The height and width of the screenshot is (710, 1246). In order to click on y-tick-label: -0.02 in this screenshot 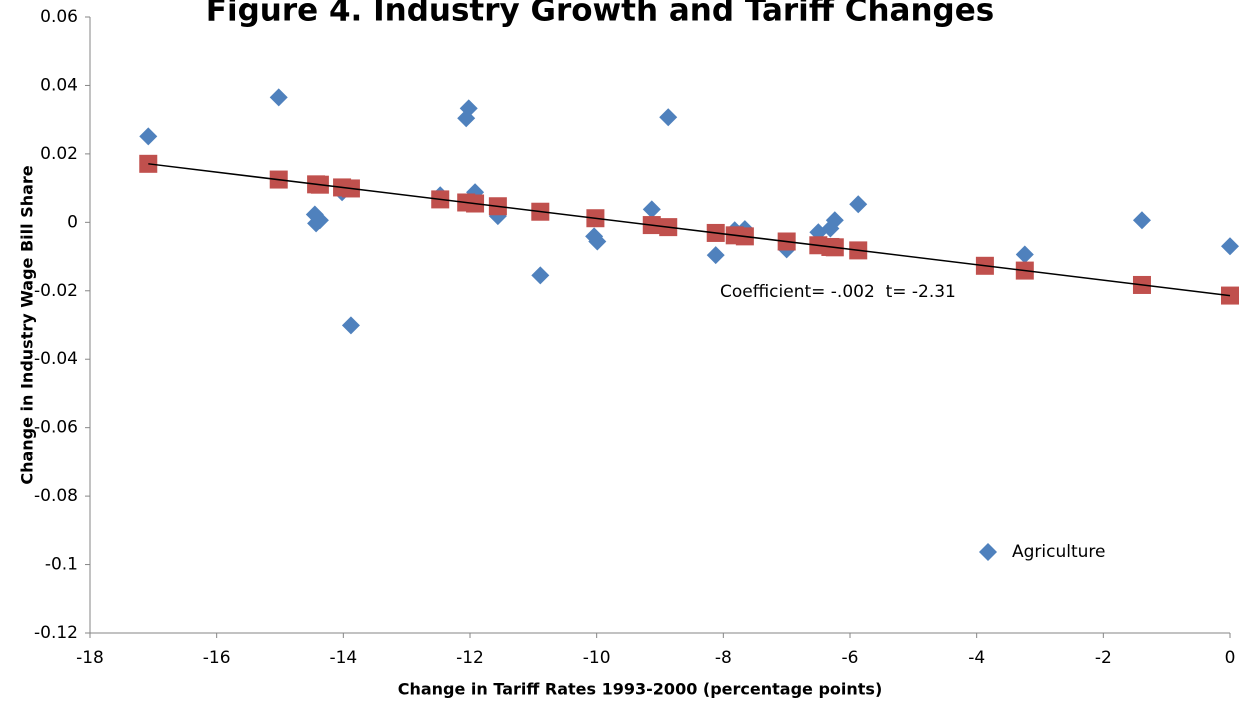, I will do `click(56, 291)`.